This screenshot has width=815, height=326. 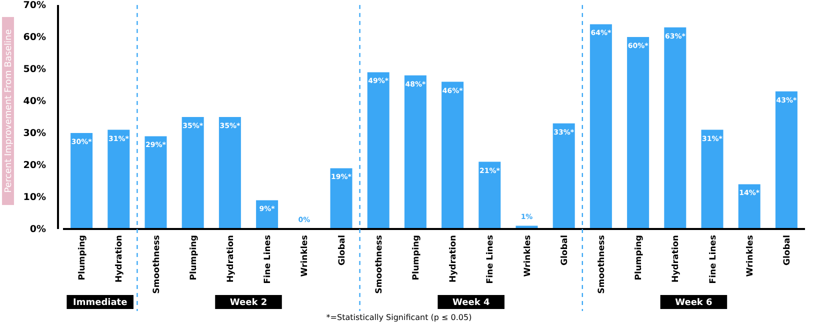 What do you see at coordinates (399, 317) in the screenshot?
I see `text: *=Statistically Significant (p ≤ 0.05)` at bounding box center [399, 317].